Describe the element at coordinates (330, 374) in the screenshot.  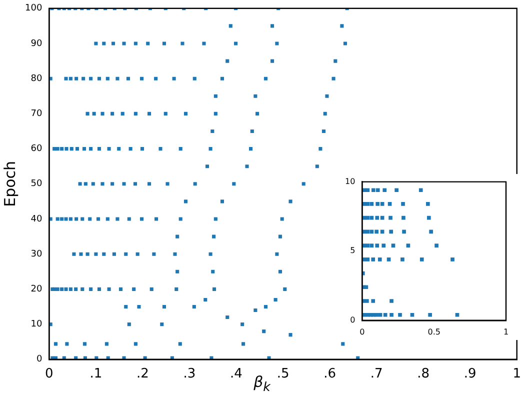
I see `x-tick-label: .6` at that location.